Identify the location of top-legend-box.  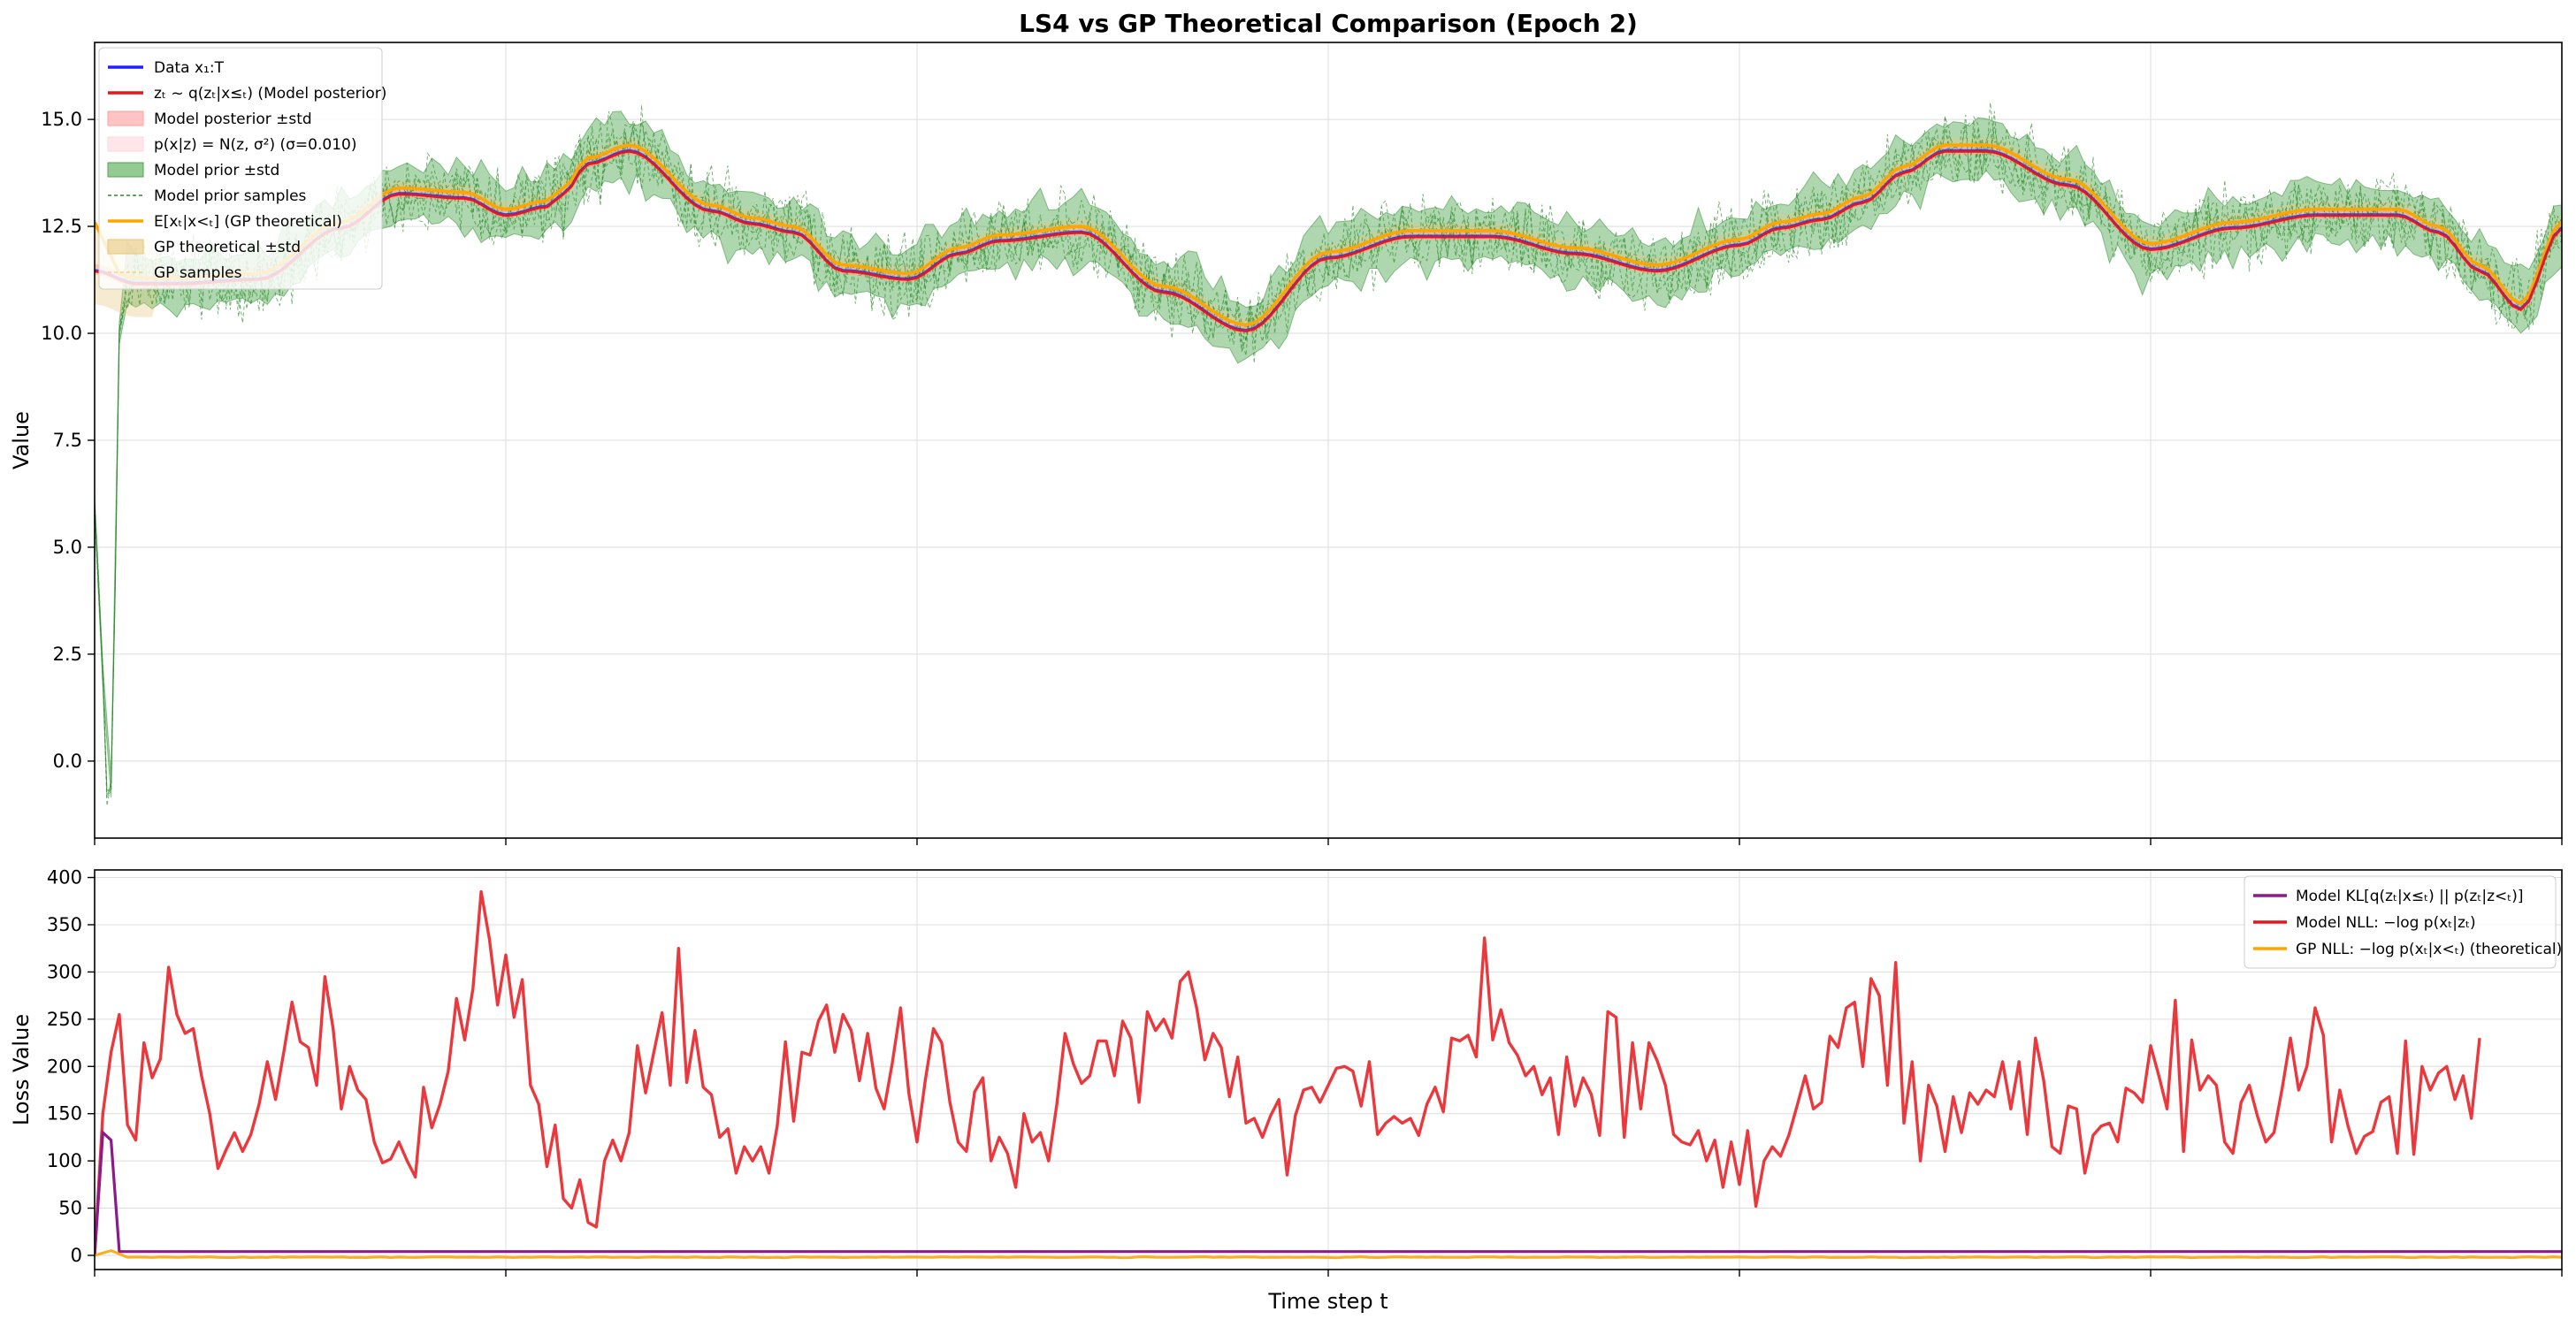
(240, 168).